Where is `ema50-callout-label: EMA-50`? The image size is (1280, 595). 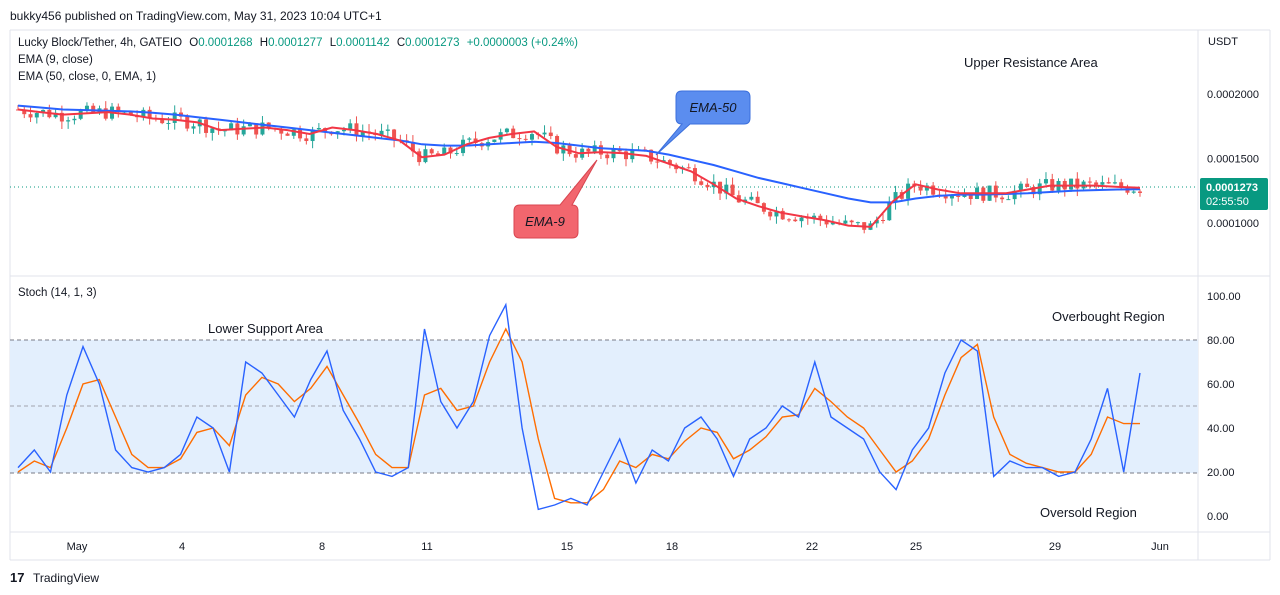
ema50-callout-label: EMA-50 is located at coordinates (714, 107).